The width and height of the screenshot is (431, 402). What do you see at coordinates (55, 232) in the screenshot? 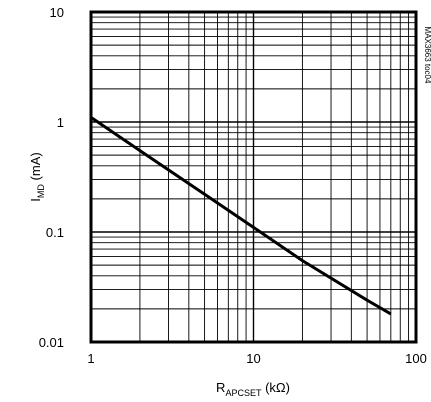
I see `y-tick-label: 0.1` at bounding box center [55, 232].